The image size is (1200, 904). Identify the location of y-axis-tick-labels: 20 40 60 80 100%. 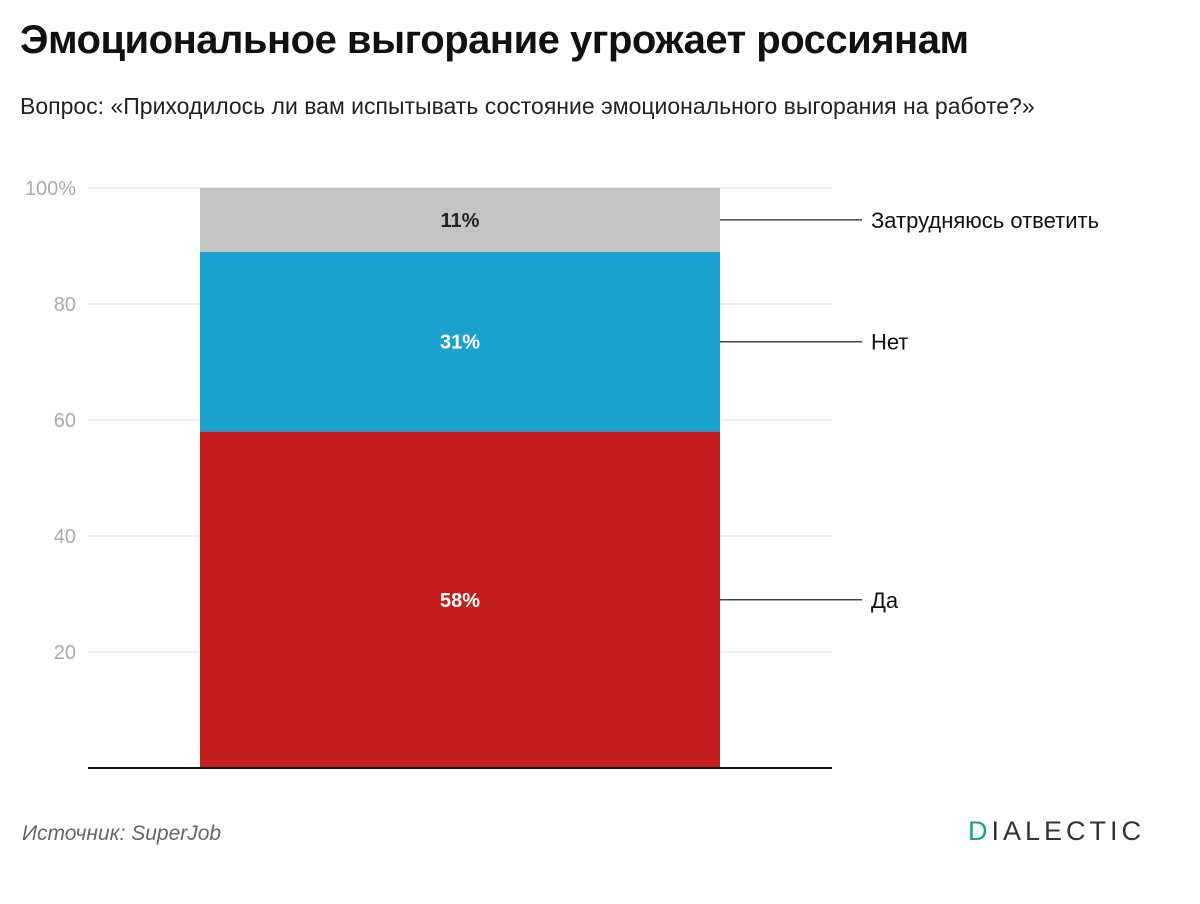
(50, 421).